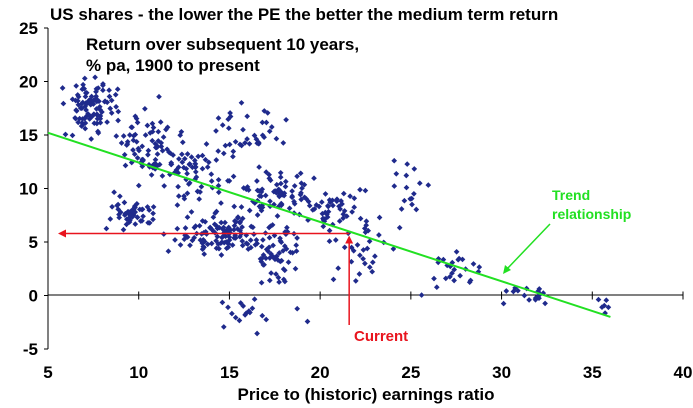 The image size is (693, 408). I want to click on trend-label-line-2: relationship, so click(591, 214).